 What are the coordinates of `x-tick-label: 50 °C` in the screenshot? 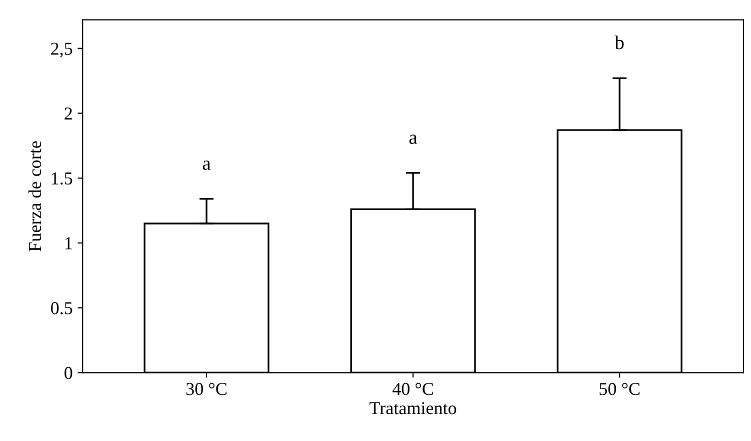 It's located at (620, 389).